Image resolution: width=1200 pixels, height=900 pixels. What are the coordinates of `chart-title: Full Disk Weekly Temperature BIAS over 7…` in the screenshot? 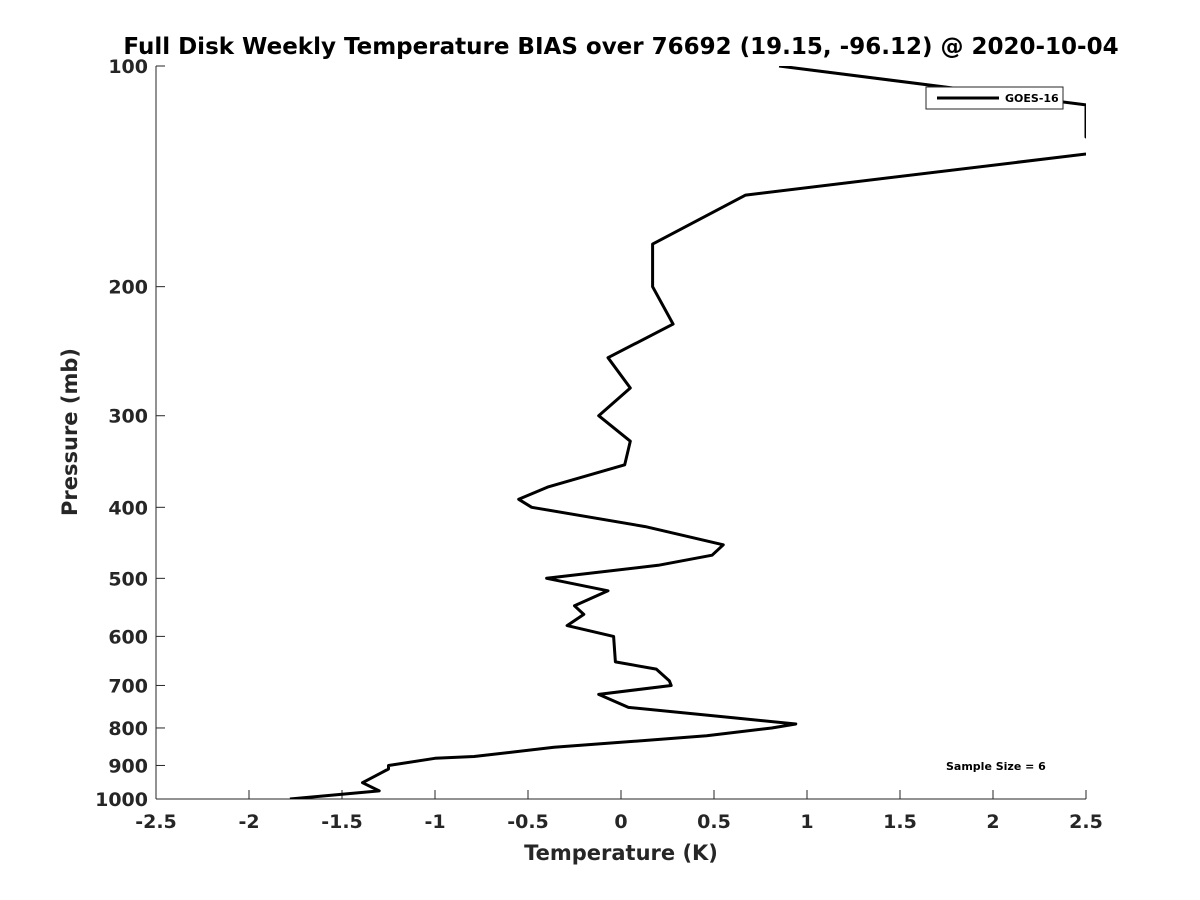 It's located at (620, 47).